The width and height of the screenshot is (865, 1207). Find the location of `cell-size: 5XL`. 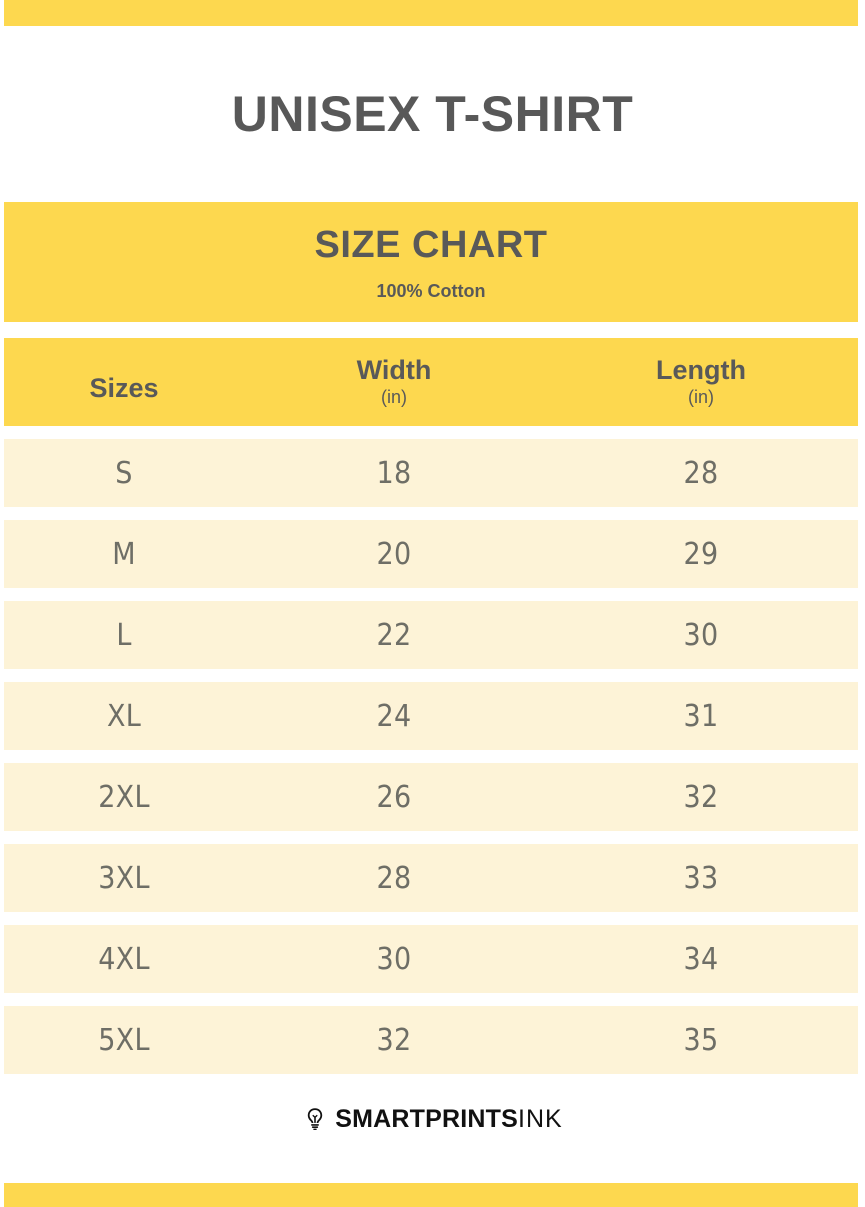

cell-size: 5XL is located at coordinates (124, 1040).